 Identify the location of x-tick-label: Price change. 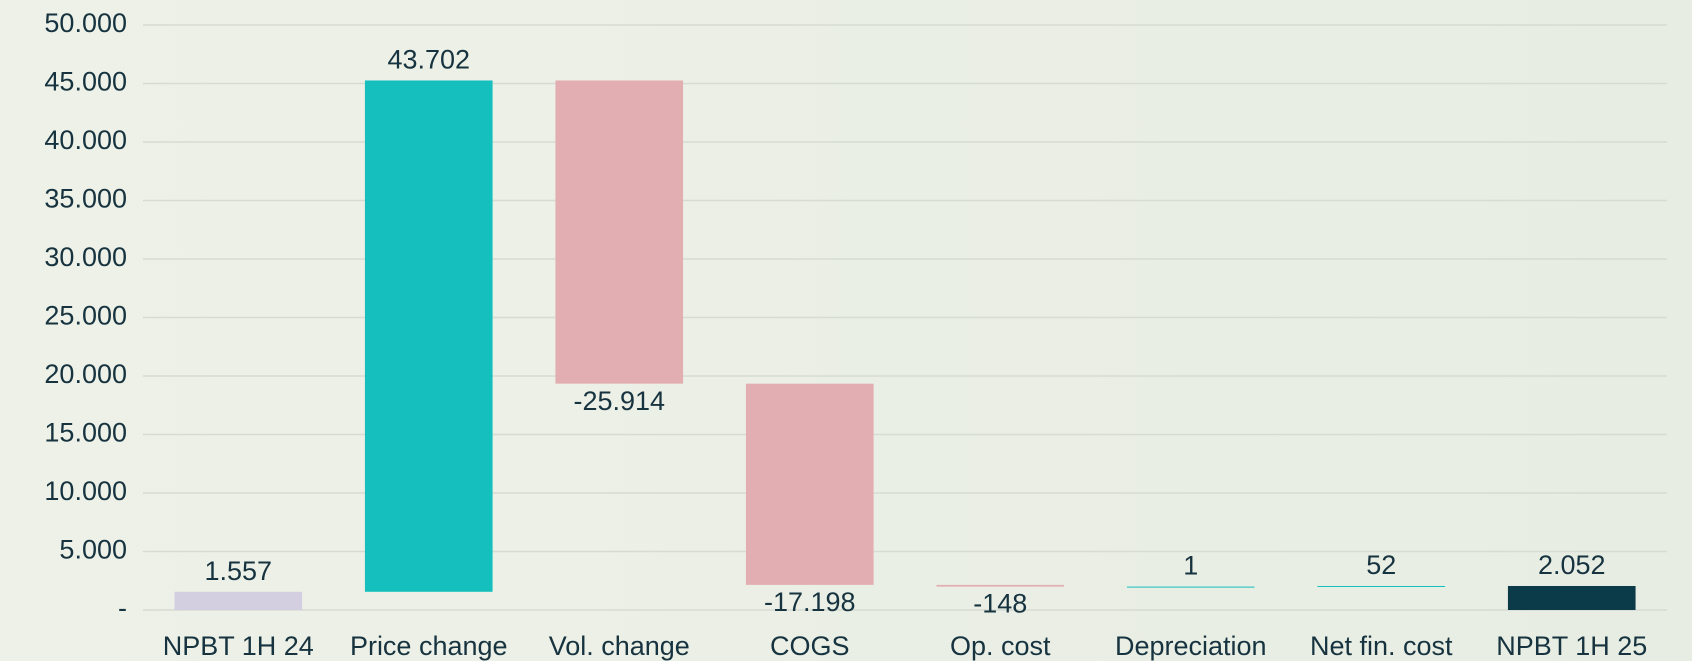
(429, 646).